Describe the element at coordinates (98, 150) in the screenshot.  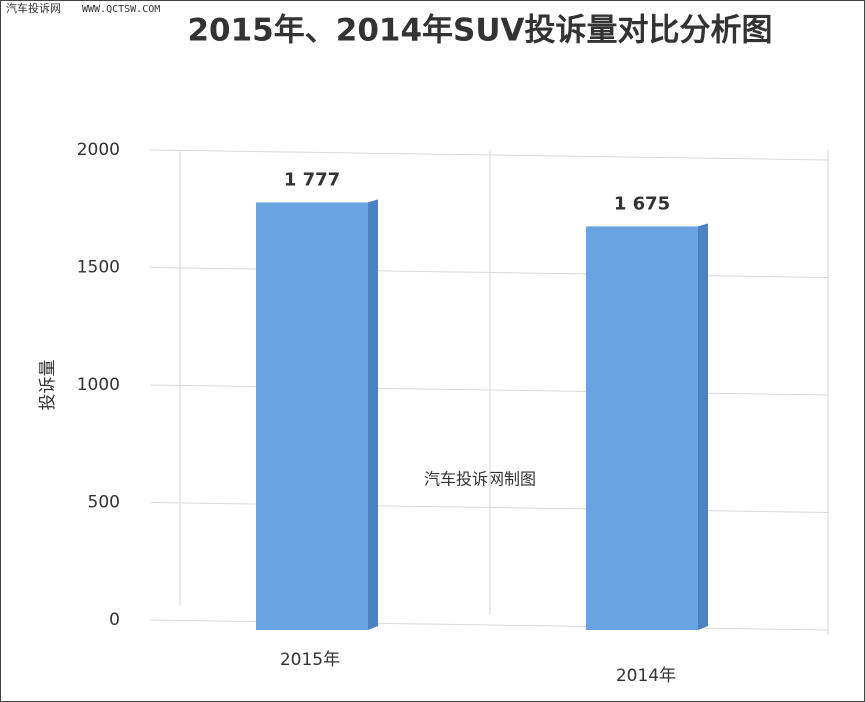
I see `y-tick-label: 2000` at that location.